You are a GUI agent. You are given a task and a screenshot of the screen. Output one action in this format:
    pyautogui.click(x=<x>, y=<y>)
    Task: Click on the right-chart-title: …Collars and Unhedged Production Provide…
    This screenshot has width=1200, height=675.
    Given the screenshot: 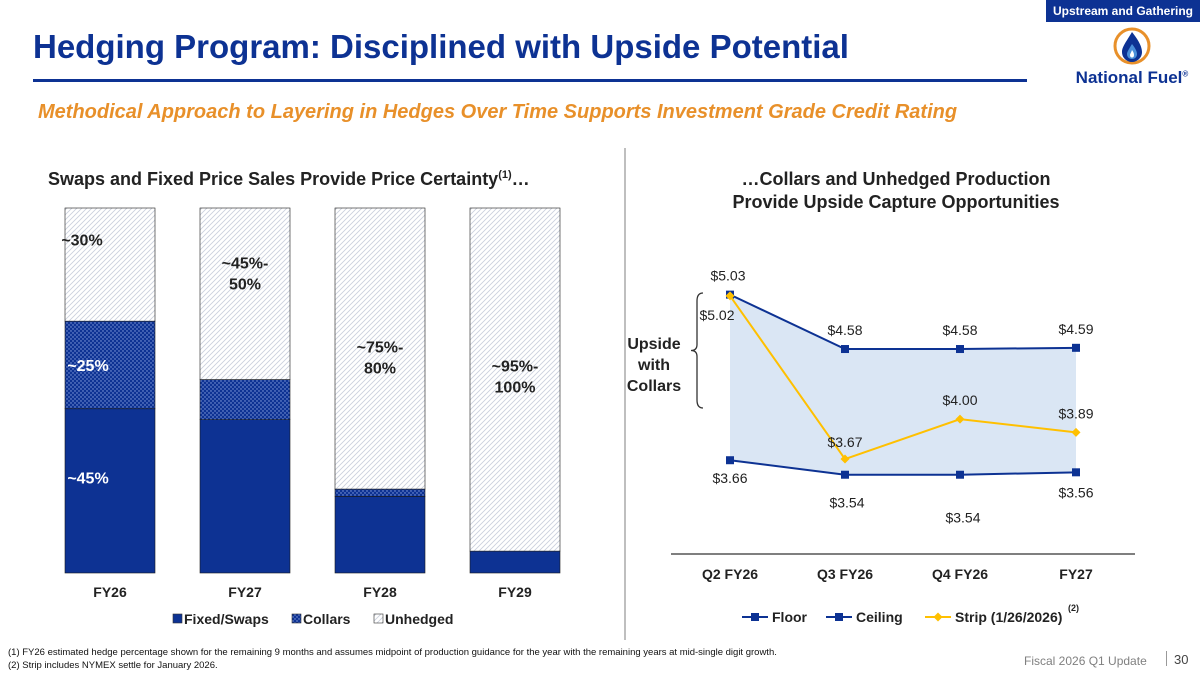 What is the action you would take?
    pyautogui.click(x=896, y=190)
    